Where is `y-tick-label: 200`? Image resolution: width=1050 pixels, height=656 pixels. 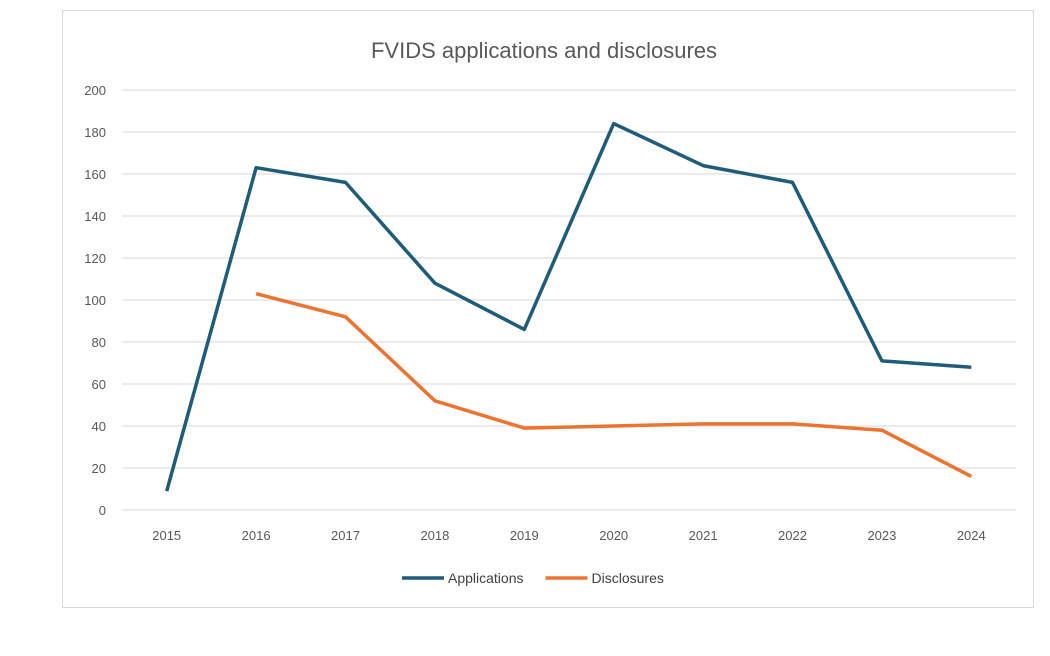
y-tick-label: 200 is located at coordinates (95, 90).